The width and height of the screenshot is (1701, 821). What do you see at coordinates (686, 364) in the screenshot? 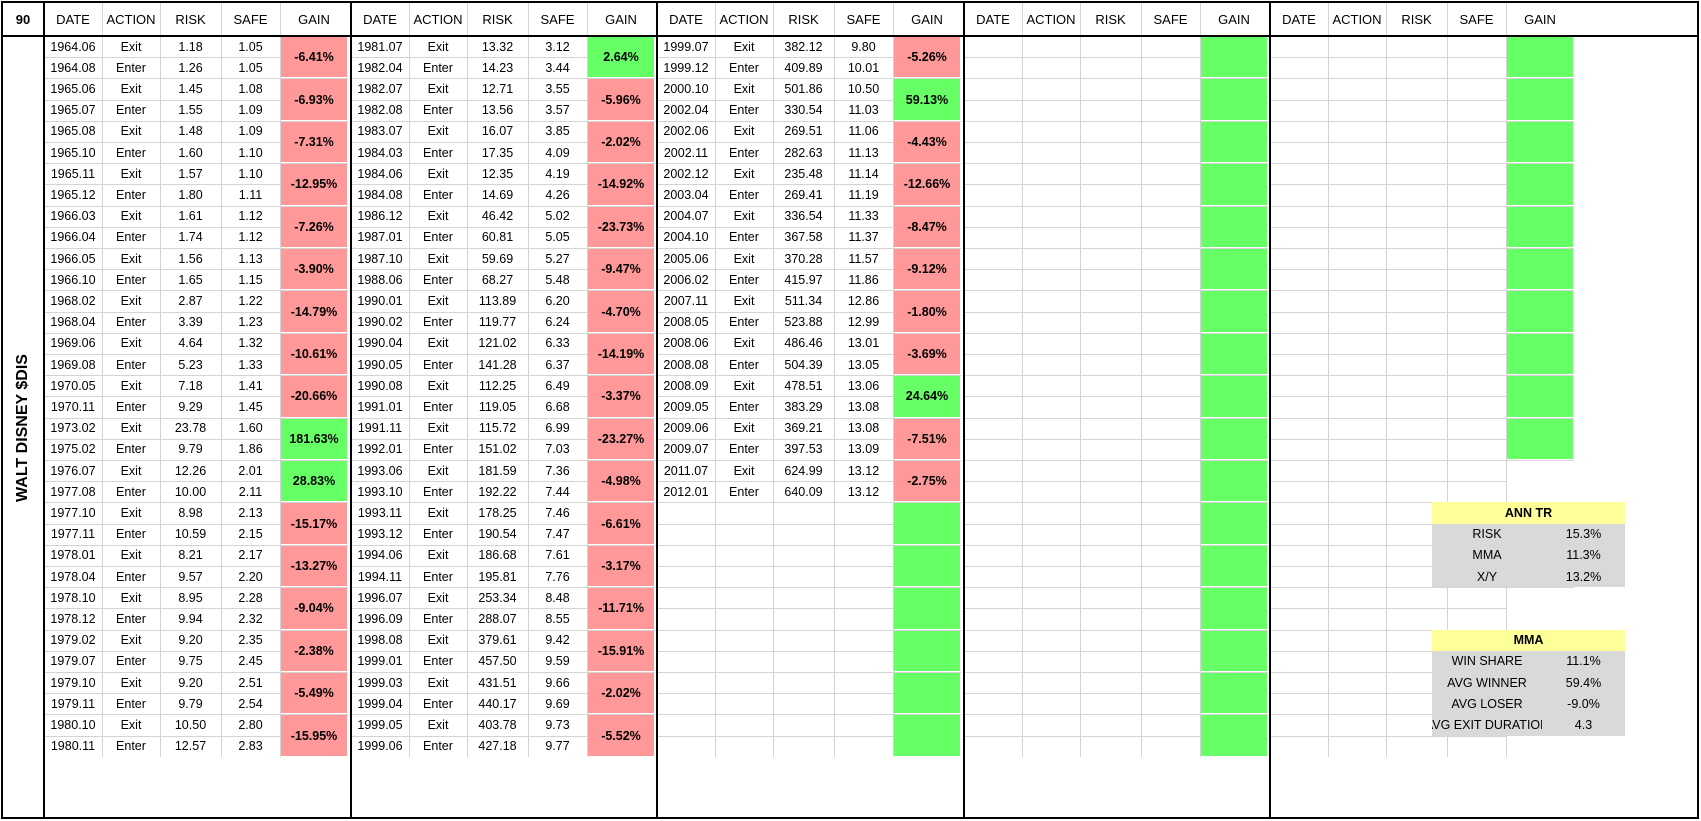
I see `cell-enter-date: 2008.08` at bounding box center [686, 364].